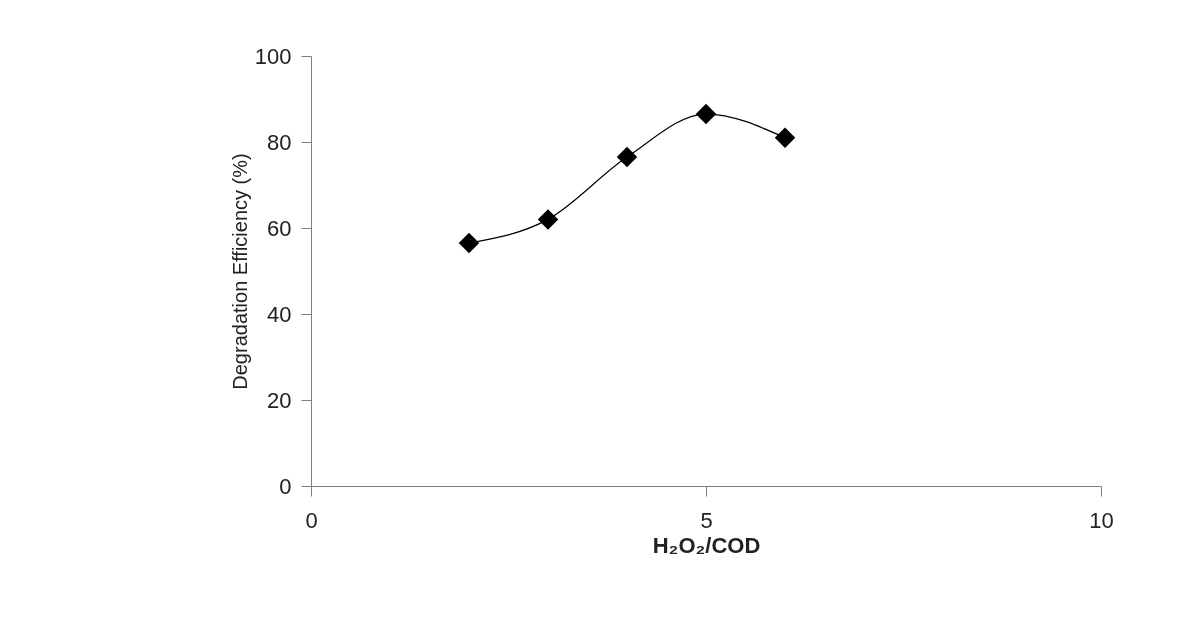  Describe the element at coordinates (239, 271) in the screenshot. I see `y-axis-title: Degradation Efficiency (%)` at that location.